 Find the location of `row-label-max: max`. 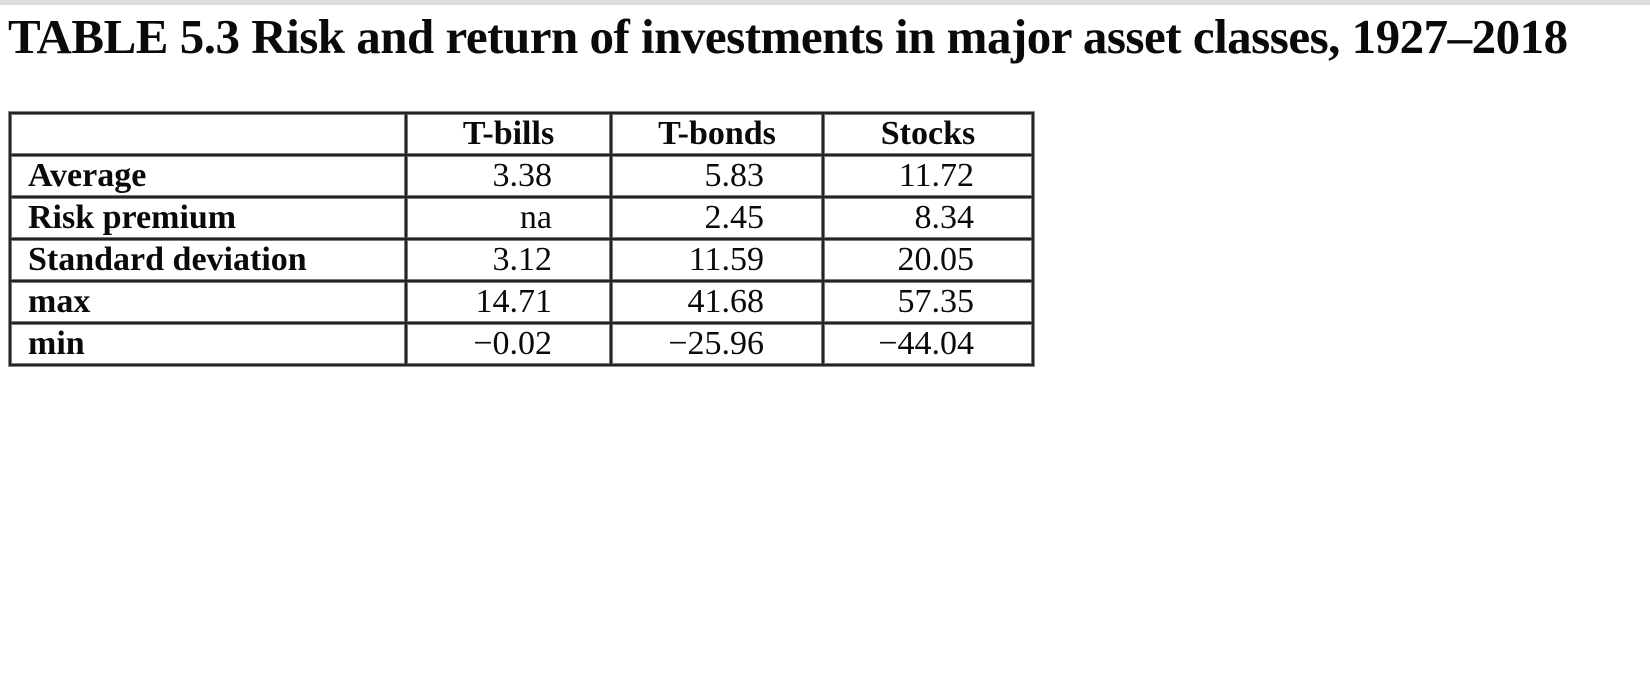

row-label-max: max is located at coordinates (208, 302).